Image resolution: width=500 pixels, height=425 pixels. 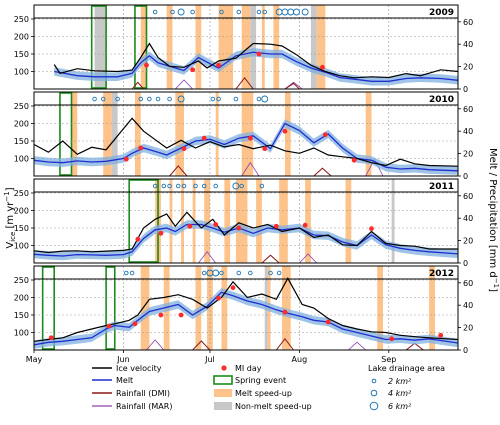 What do you see at coordinates (441, 13) in the screenshot?
I see `panel-year: 2009` at bounding box center [441, 13].